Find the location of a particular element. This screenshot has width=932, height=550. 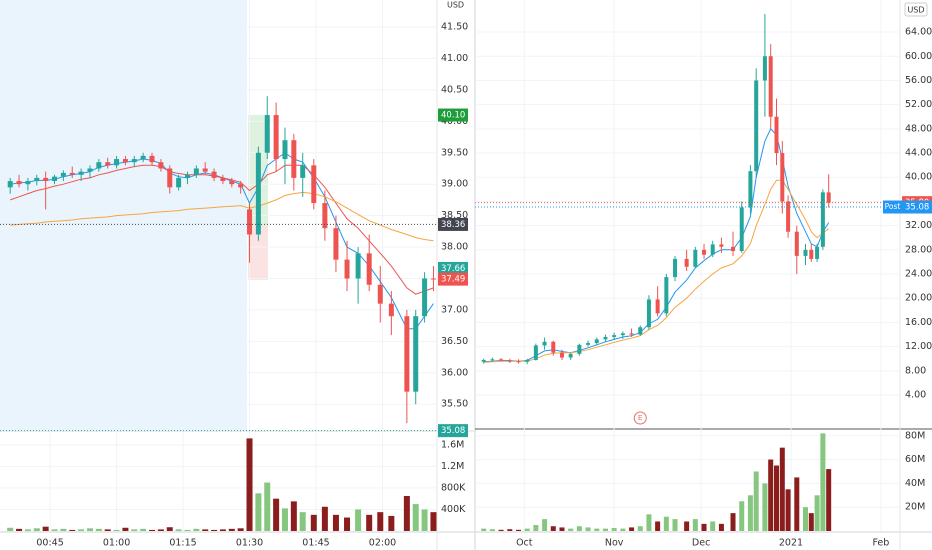

event-marker is located at coordinates (640, 418).